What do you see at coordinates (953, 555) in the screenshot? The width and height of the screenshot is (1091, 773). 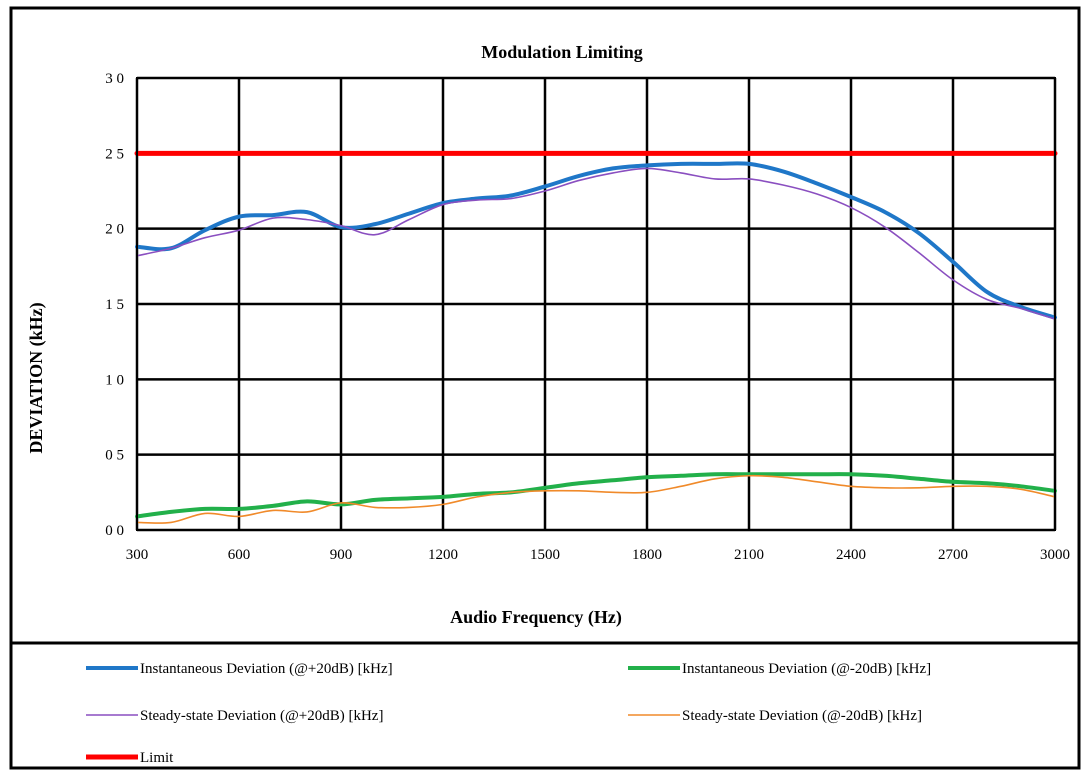 I see `x-tick-label: 2700` at bounding box center [953, 555].